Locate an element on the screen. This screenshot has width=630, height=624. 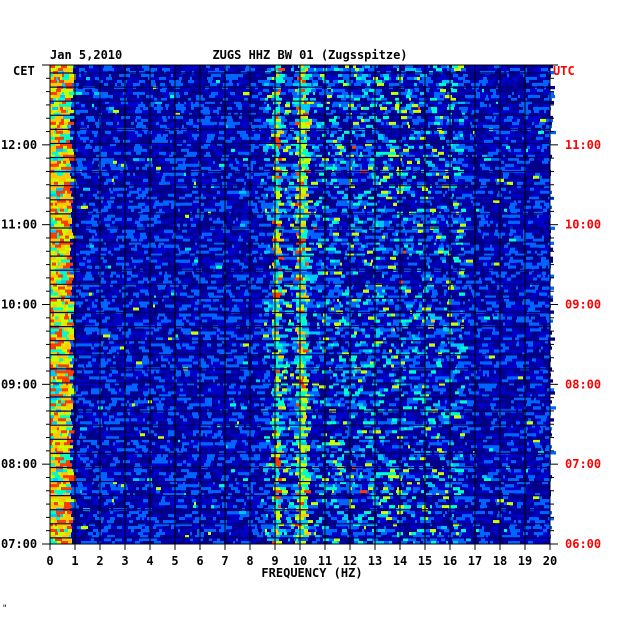
chart-date: Jan 5,2010 is located at coordinates (86, 55).